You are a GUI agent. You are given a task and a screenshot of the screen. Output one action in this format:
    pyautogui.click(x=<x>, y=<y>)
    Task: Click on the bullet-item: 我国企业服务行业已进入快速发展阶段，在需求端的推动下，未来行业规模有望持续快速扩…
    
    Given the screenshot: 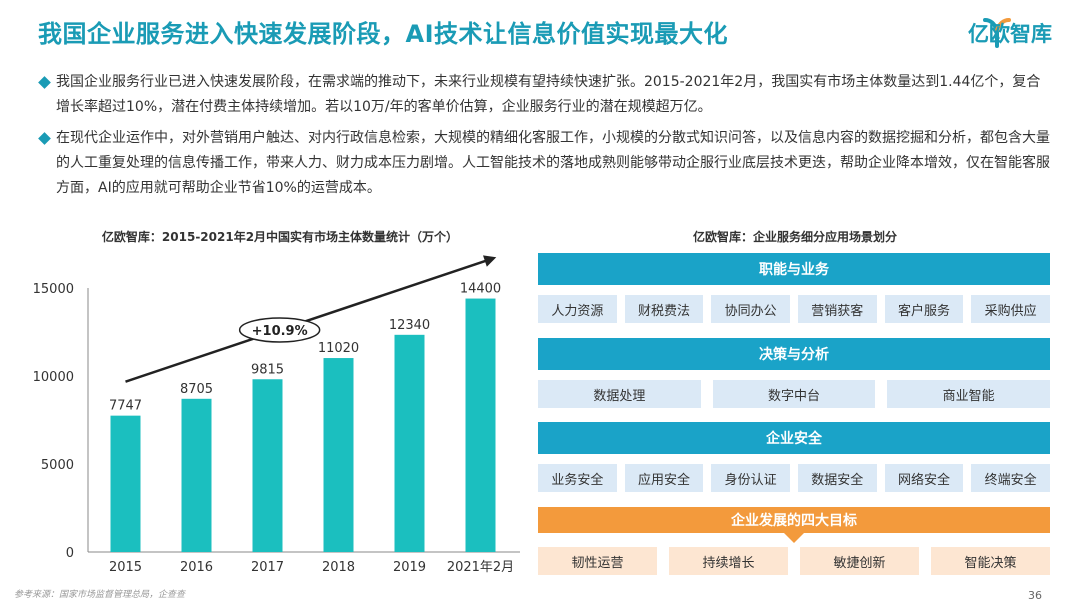 What is the action you would take?
    pyautogui.click(x=544, y=95)
    